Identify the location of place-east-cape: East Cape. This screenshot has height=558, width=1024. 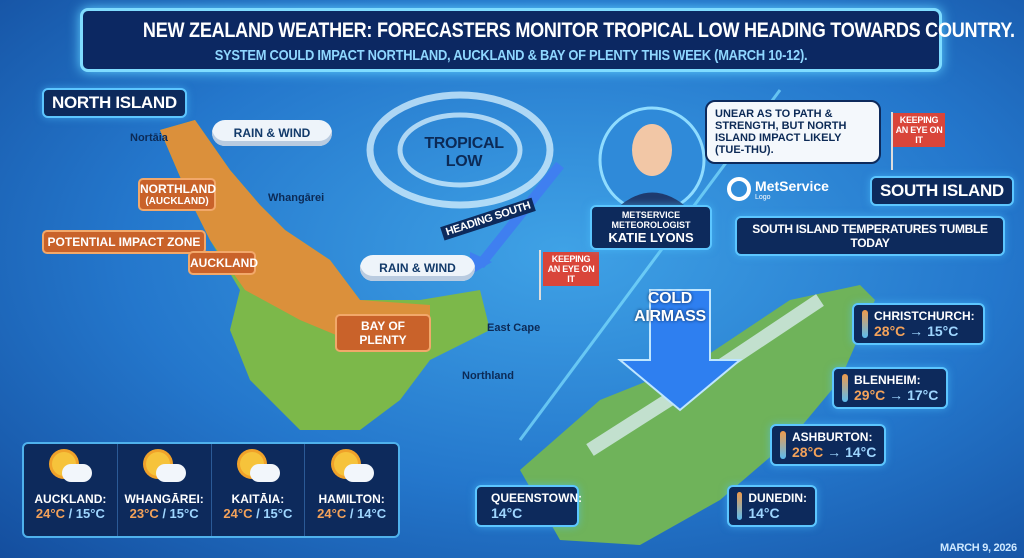
(514, 328).